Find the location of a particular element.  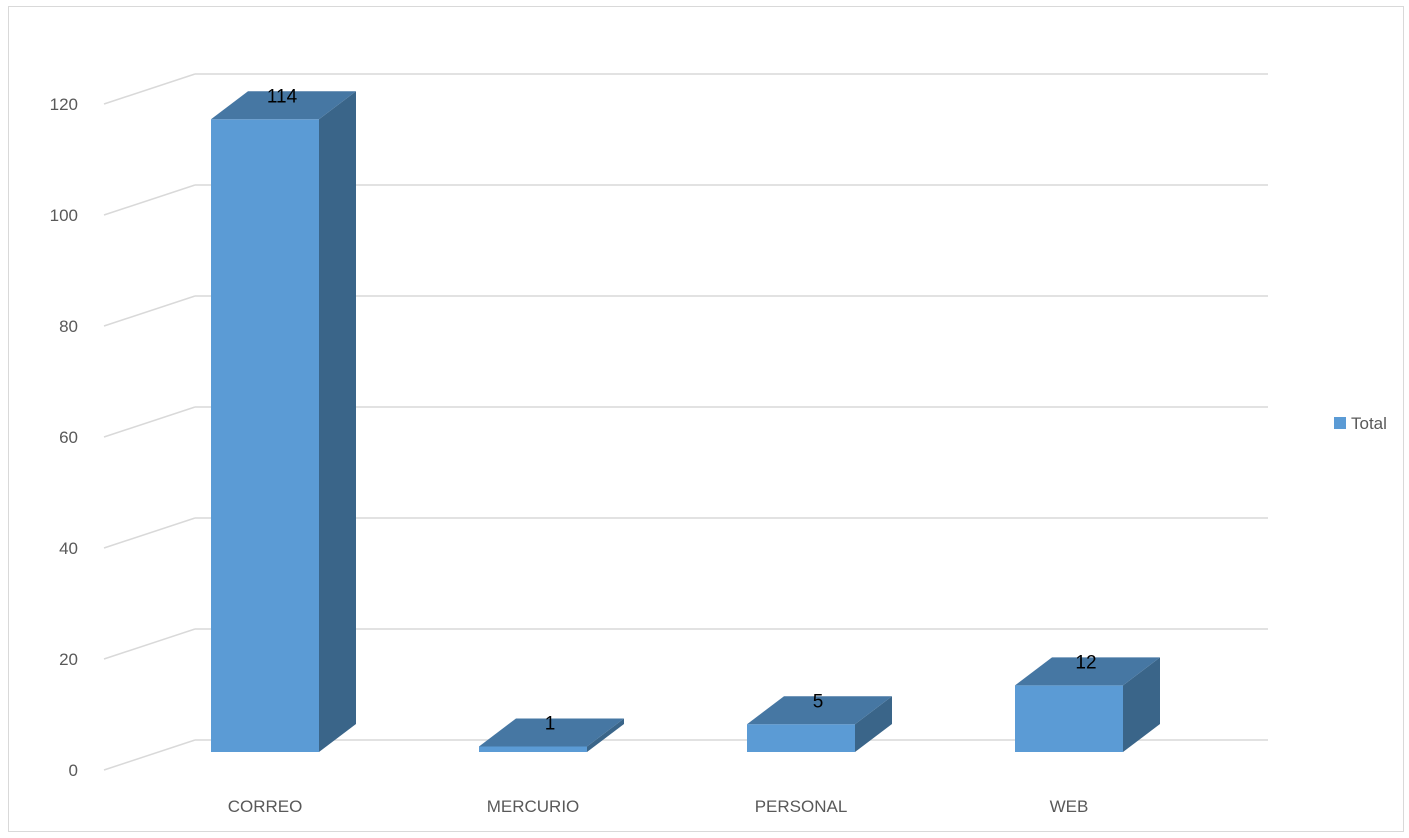

legend-swatch is located at coordinates (1340, 423).